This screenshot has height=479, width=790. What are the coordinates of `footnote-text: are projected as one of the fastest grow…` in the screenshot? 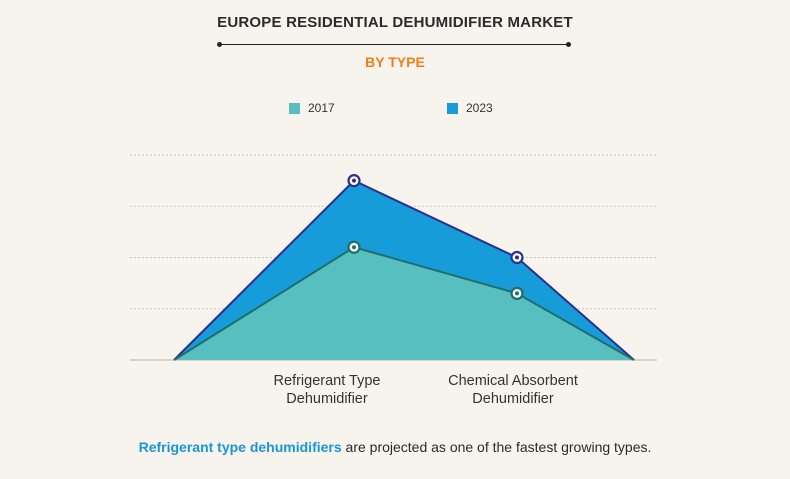 It's located at (496, 447).